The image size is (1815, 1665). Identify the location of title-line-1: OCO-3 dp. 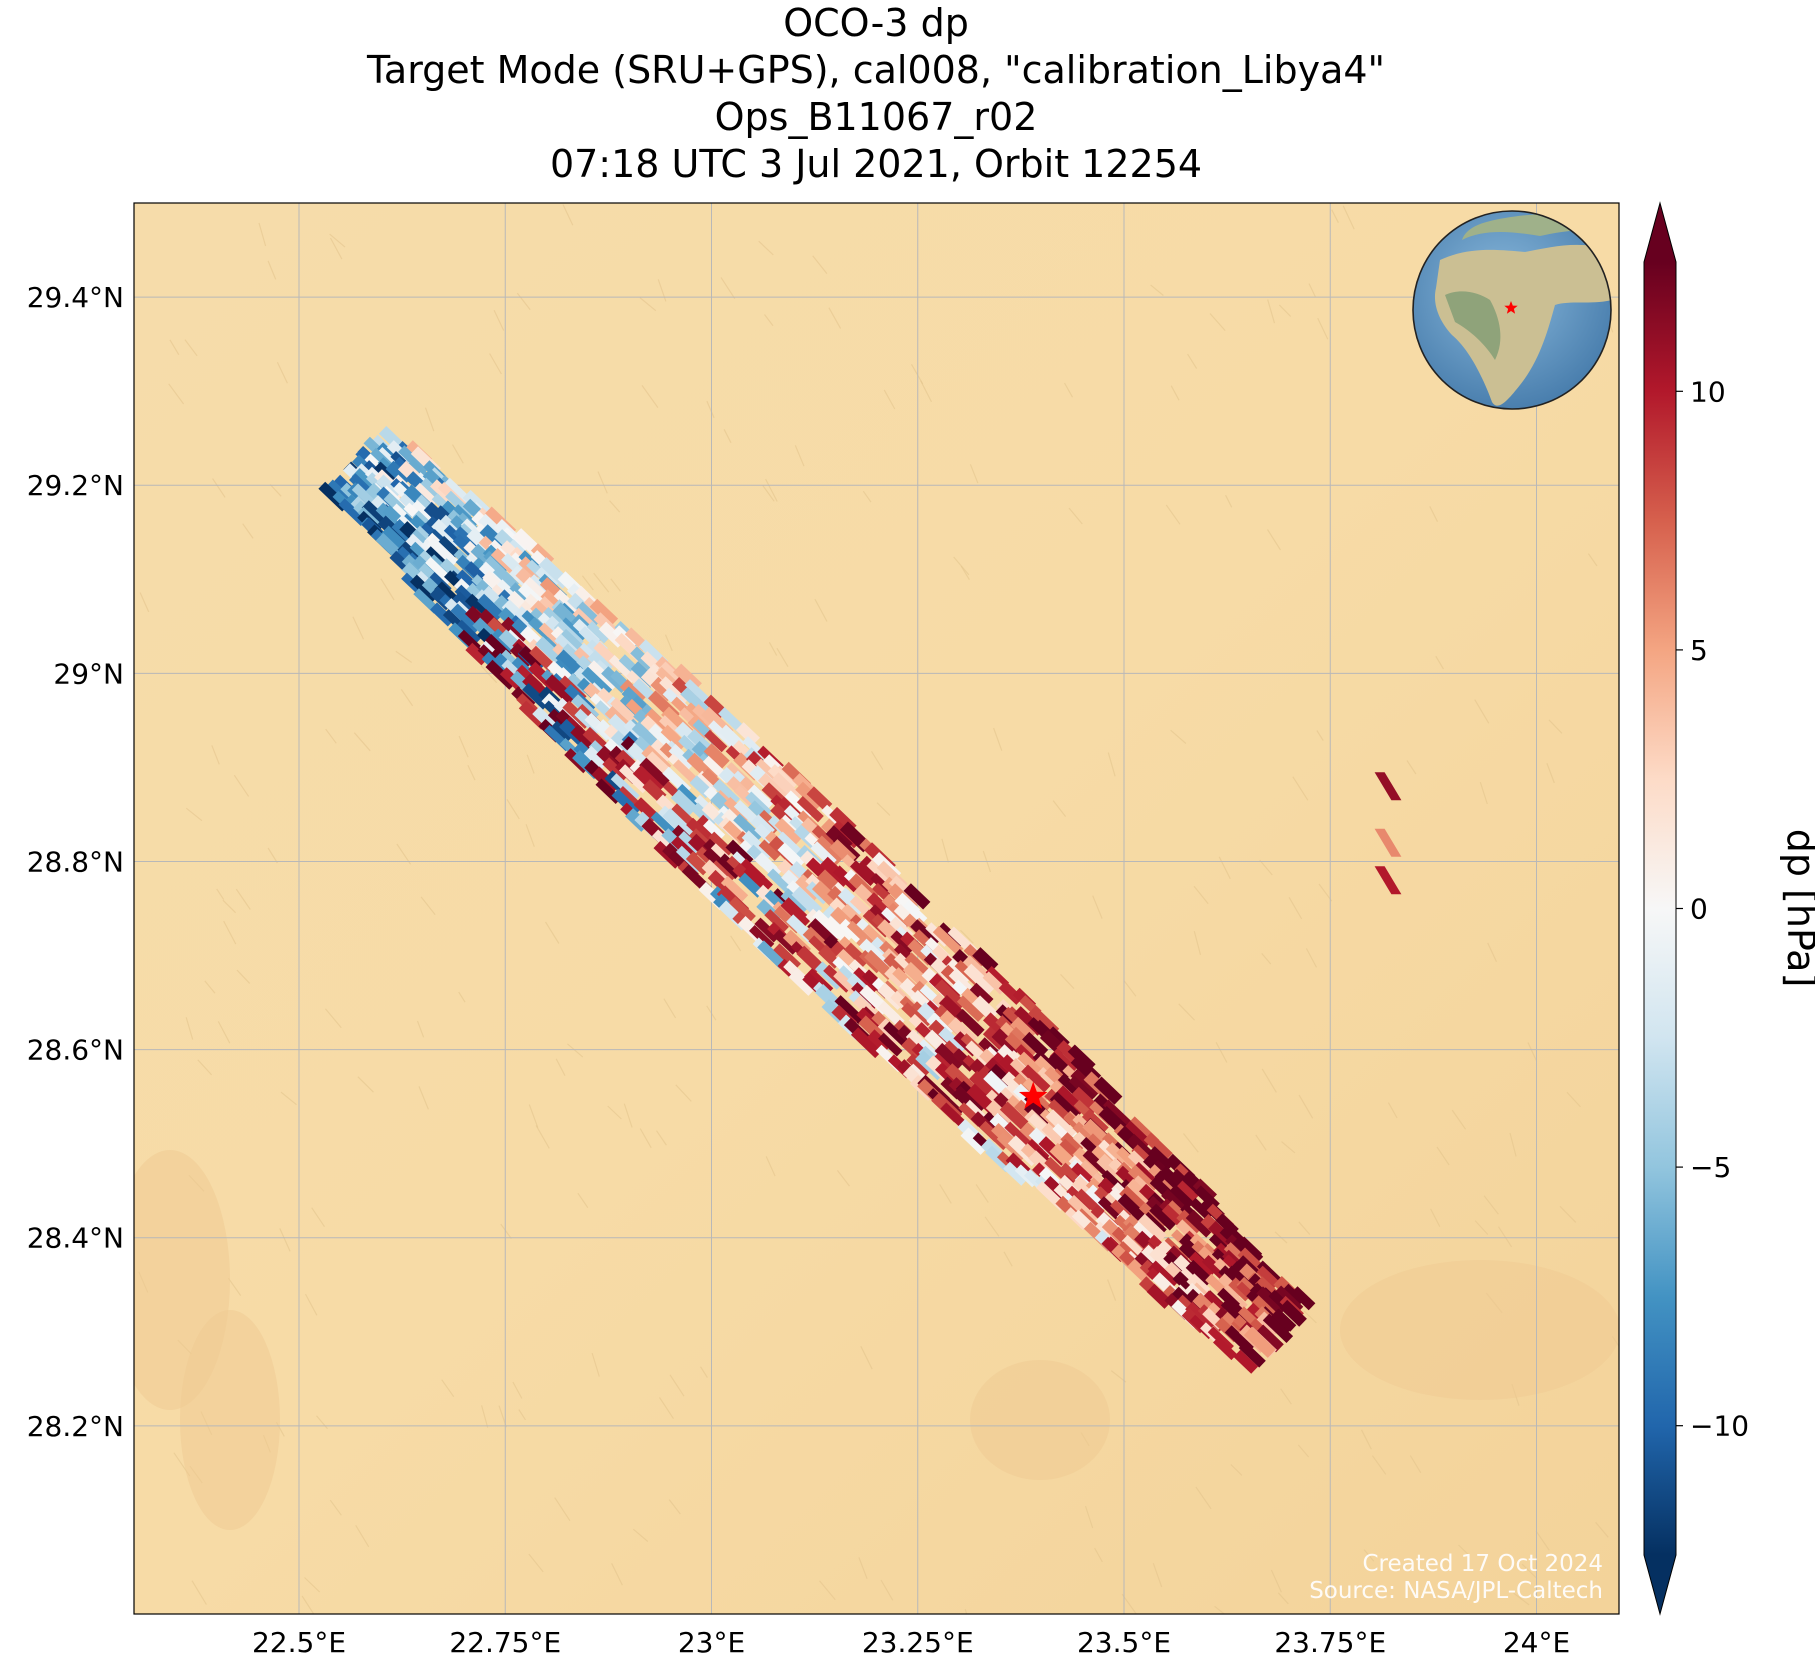
(876, 23).